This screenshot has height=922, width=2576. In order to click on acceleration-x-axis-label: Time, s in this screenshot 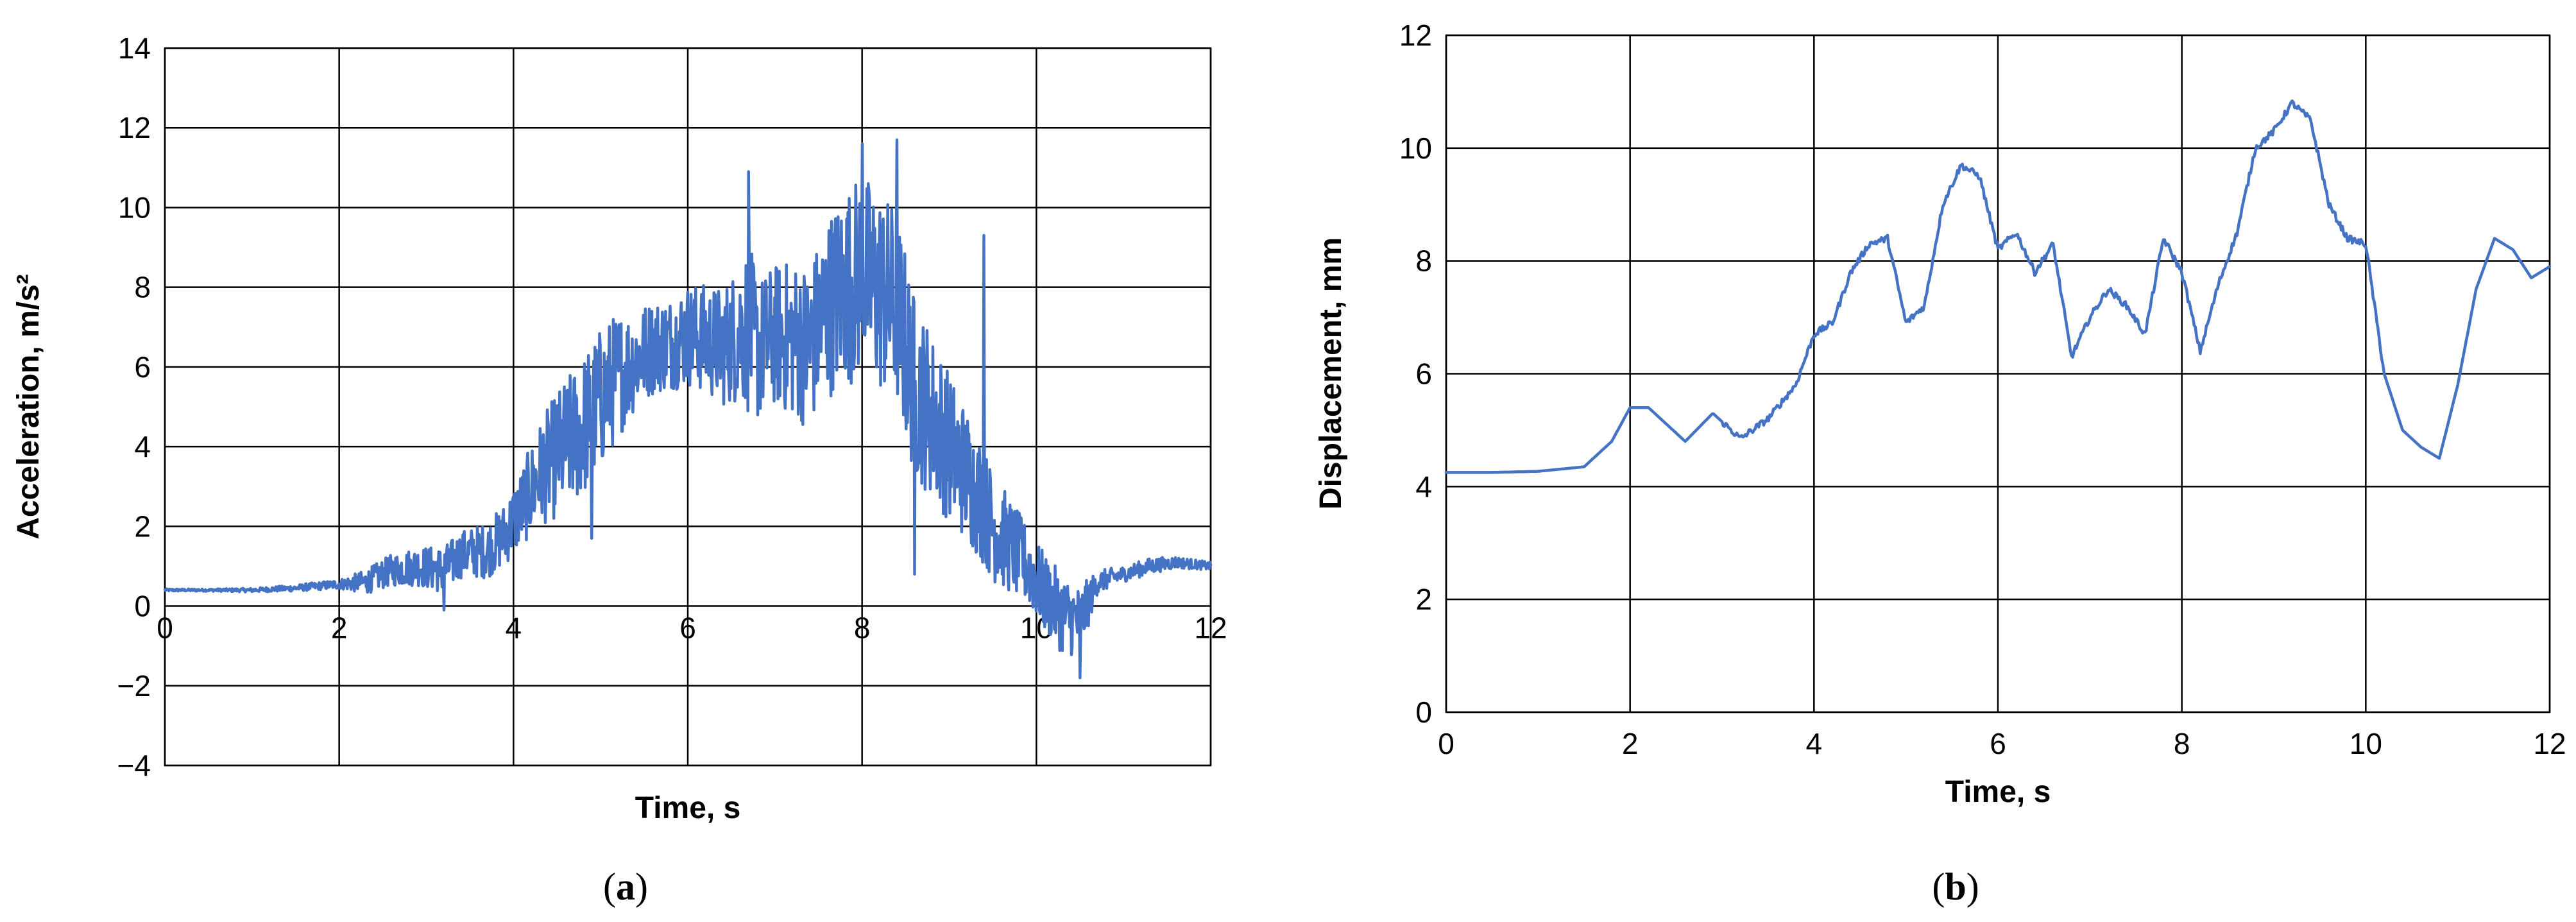, I will do `click(688, 808)`.